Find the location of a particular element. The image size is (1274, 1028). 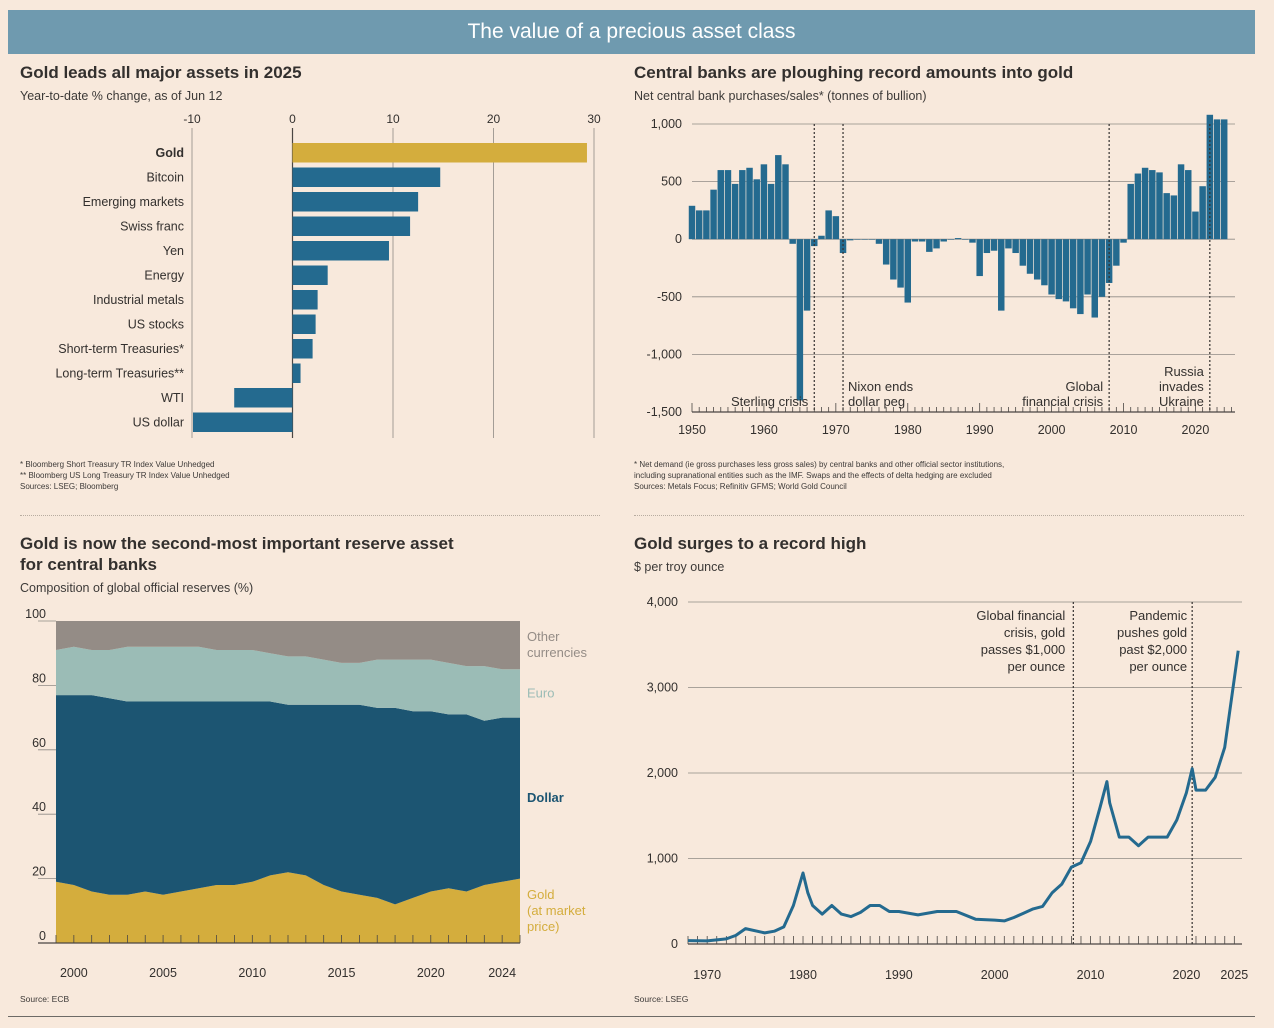

tick-label-y-20: 20 is located at coordinates (39, 872).